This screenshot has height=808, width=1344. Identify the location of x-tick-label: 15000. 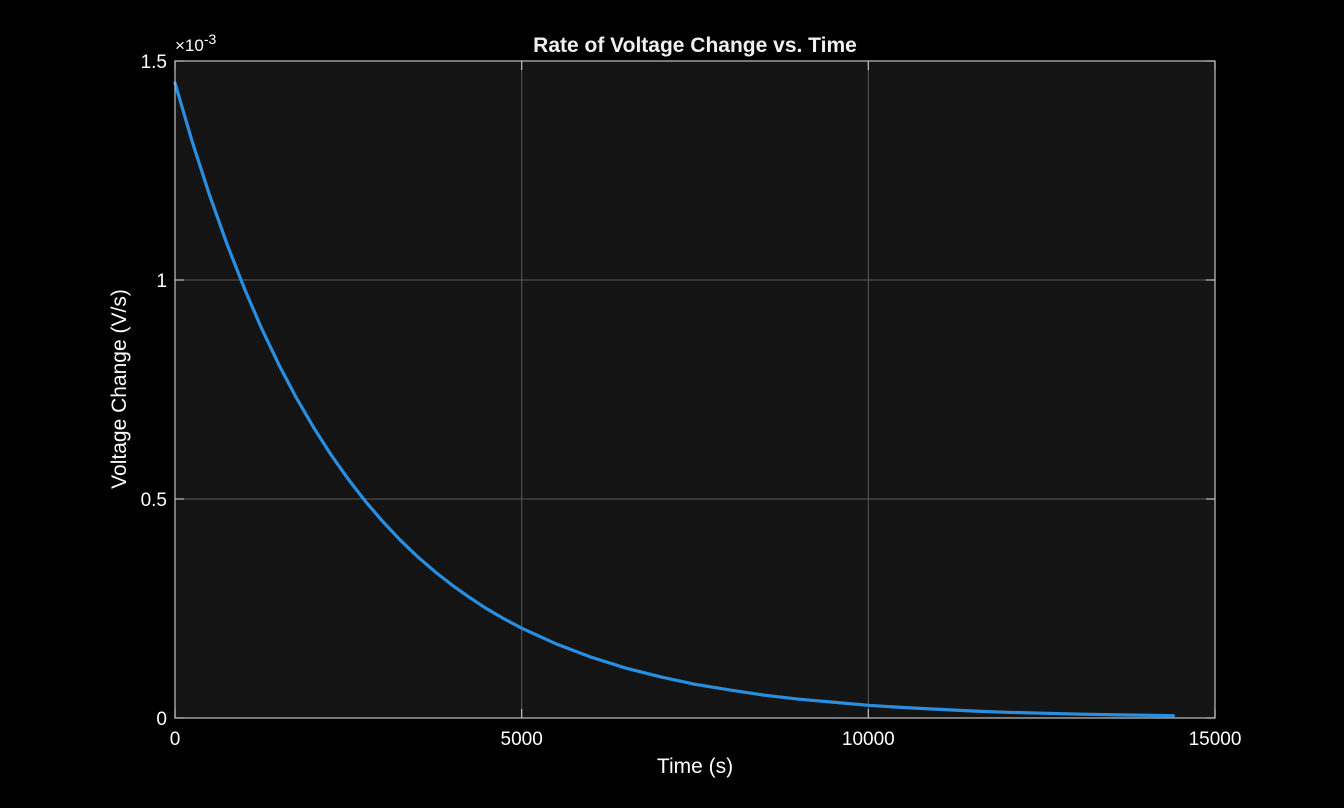
(1215, 739).